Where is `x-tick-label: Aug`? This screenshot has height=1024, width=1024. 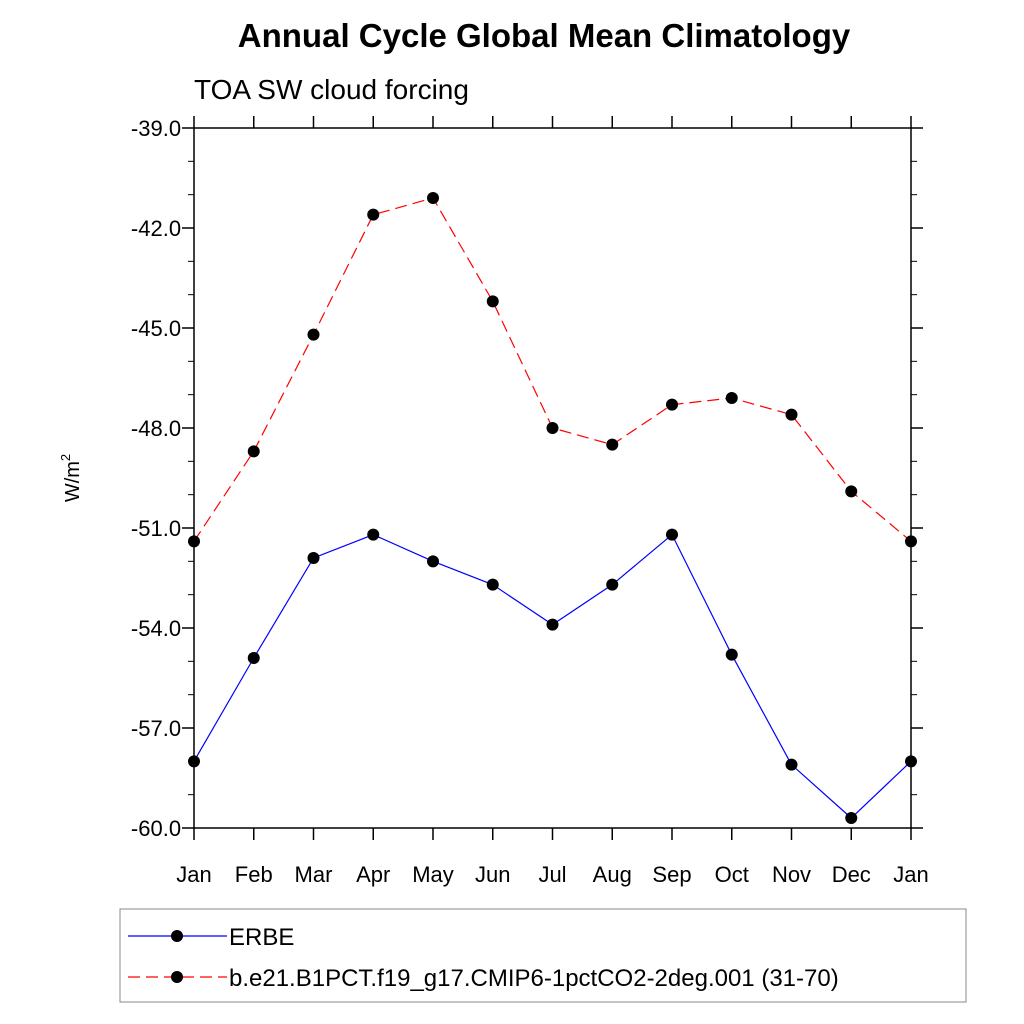 x-tick-label: Aug is located at coordinates (612, 874).